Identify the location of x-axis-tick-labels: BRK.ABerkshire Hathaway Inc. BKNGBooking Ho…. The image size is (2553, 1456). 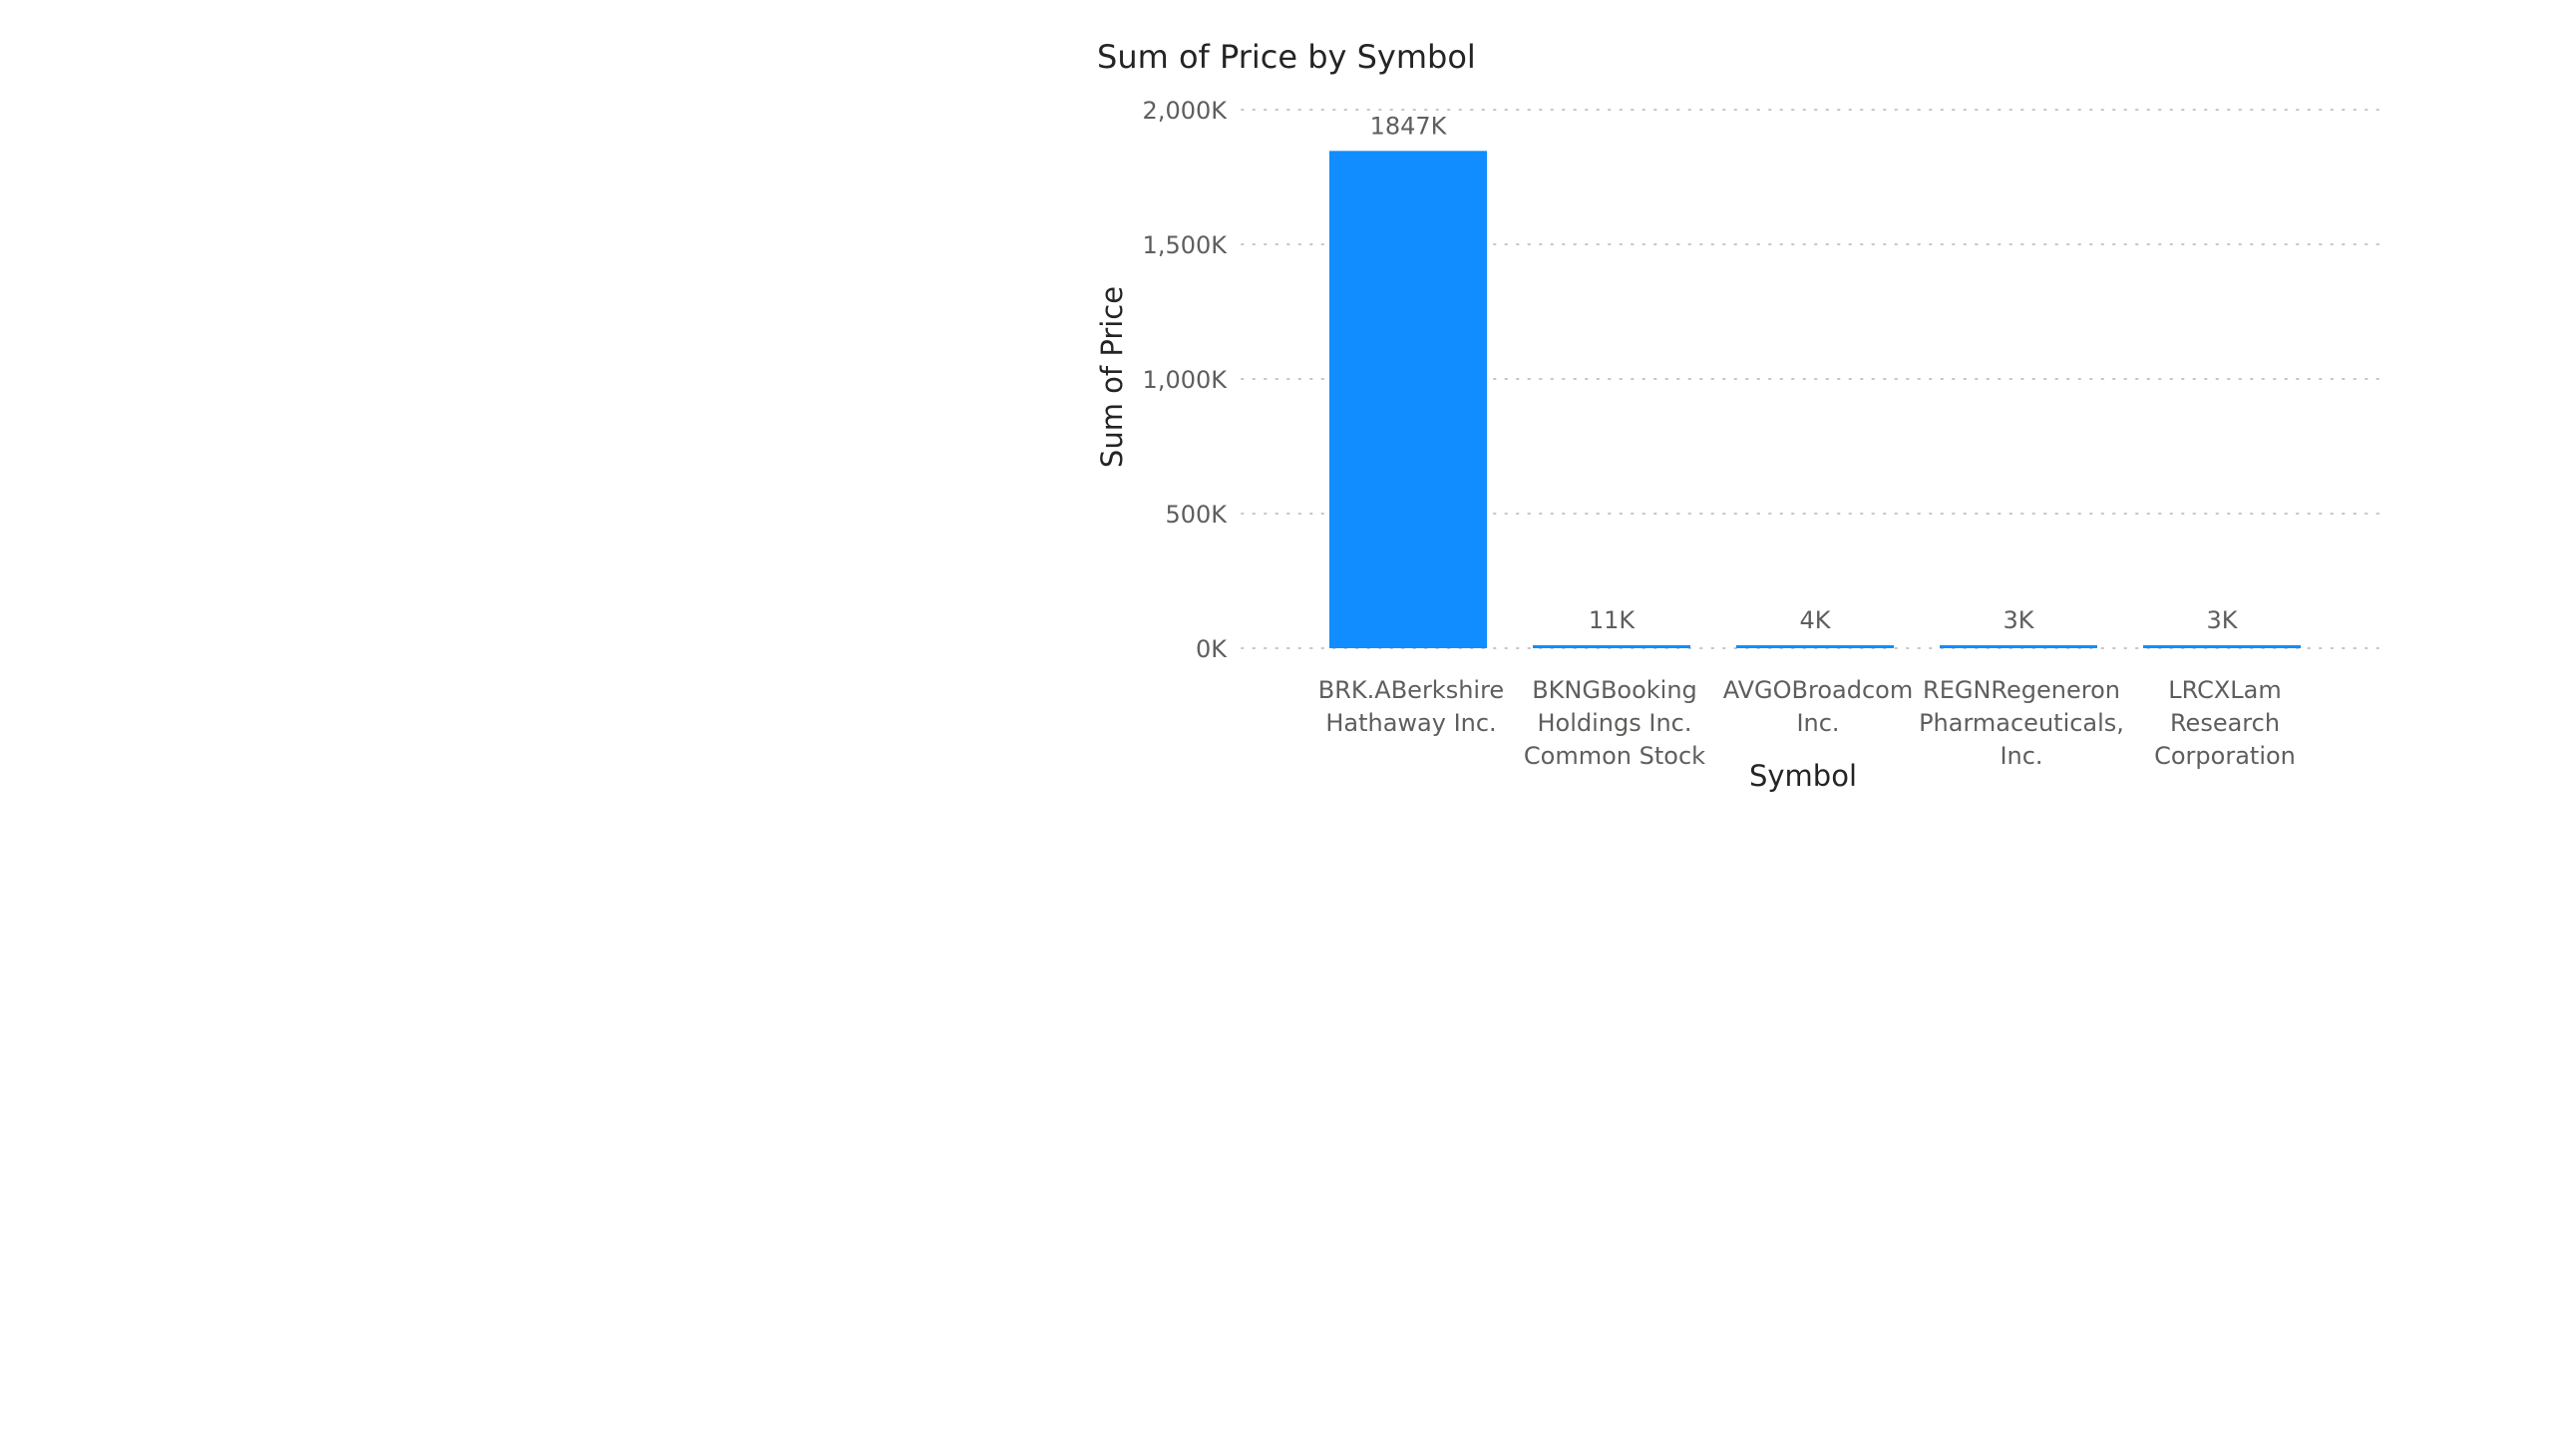
(1807, 723).